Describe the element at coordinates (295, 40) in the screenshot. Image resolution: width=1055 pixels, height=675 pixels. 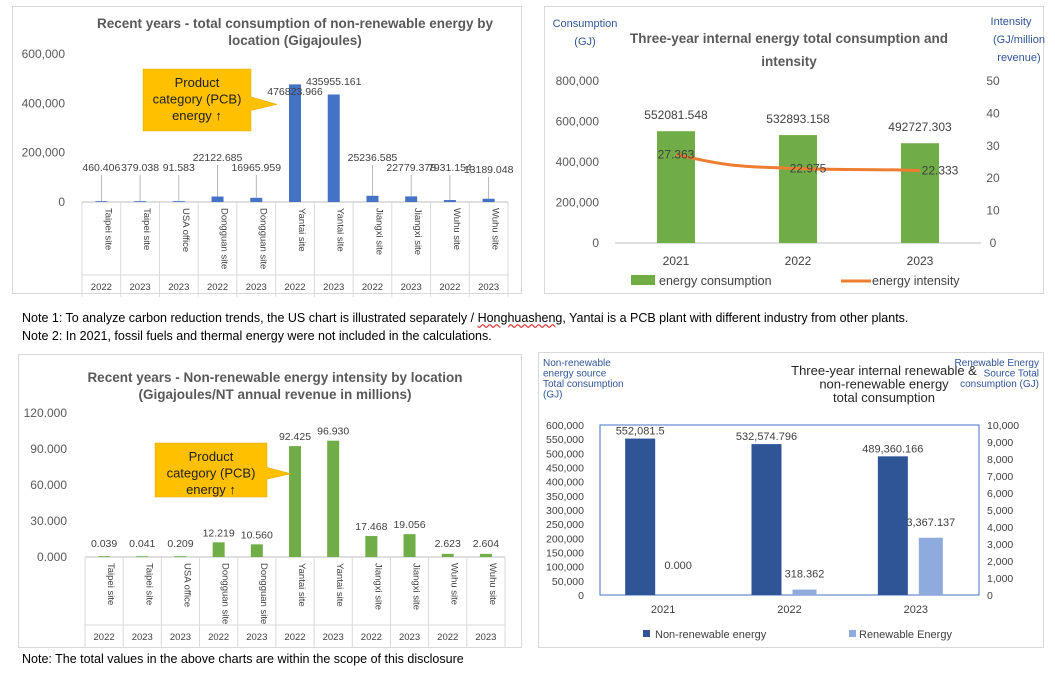
I see `chart-title-line: location (Gigajoules)` at that location.